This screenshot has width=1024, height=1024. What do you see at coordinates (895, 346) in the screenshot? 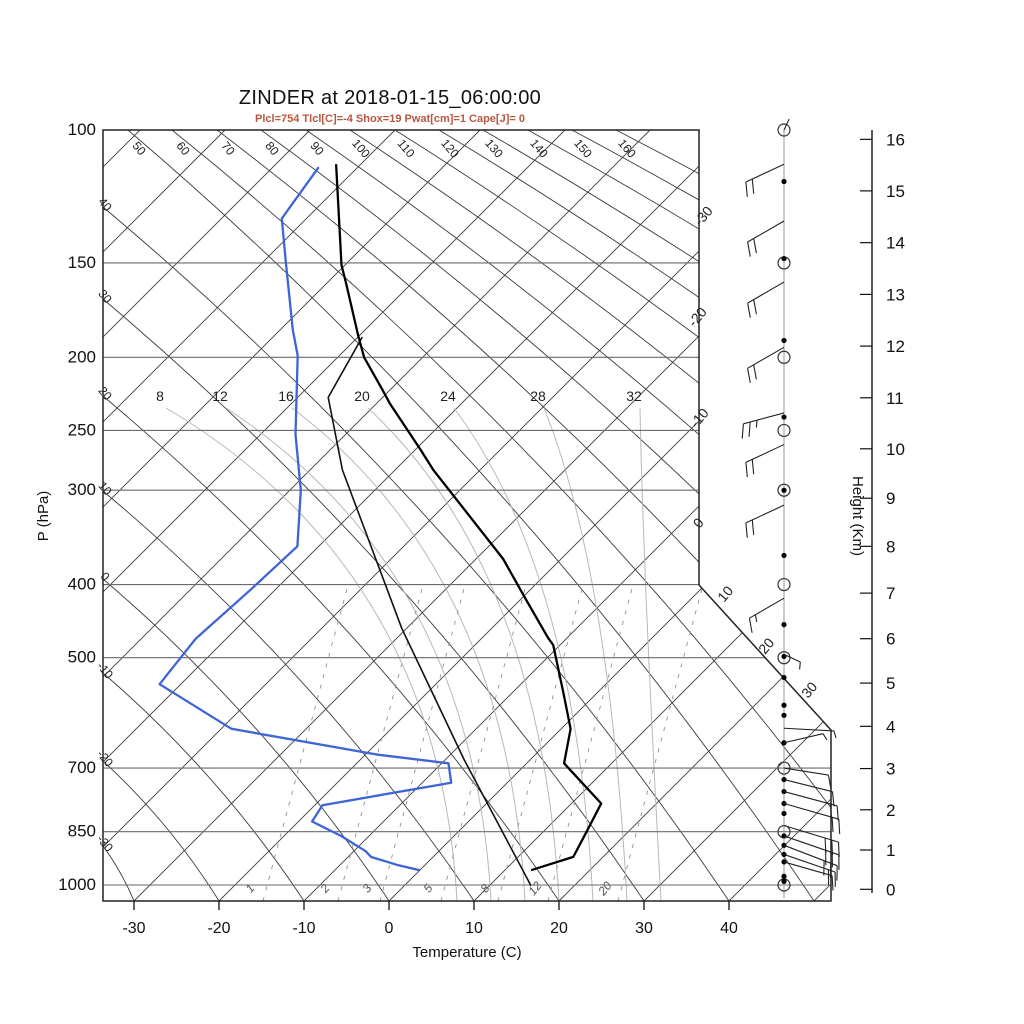
I see `height-tick-label: 12` at bounding box center [895, 346].